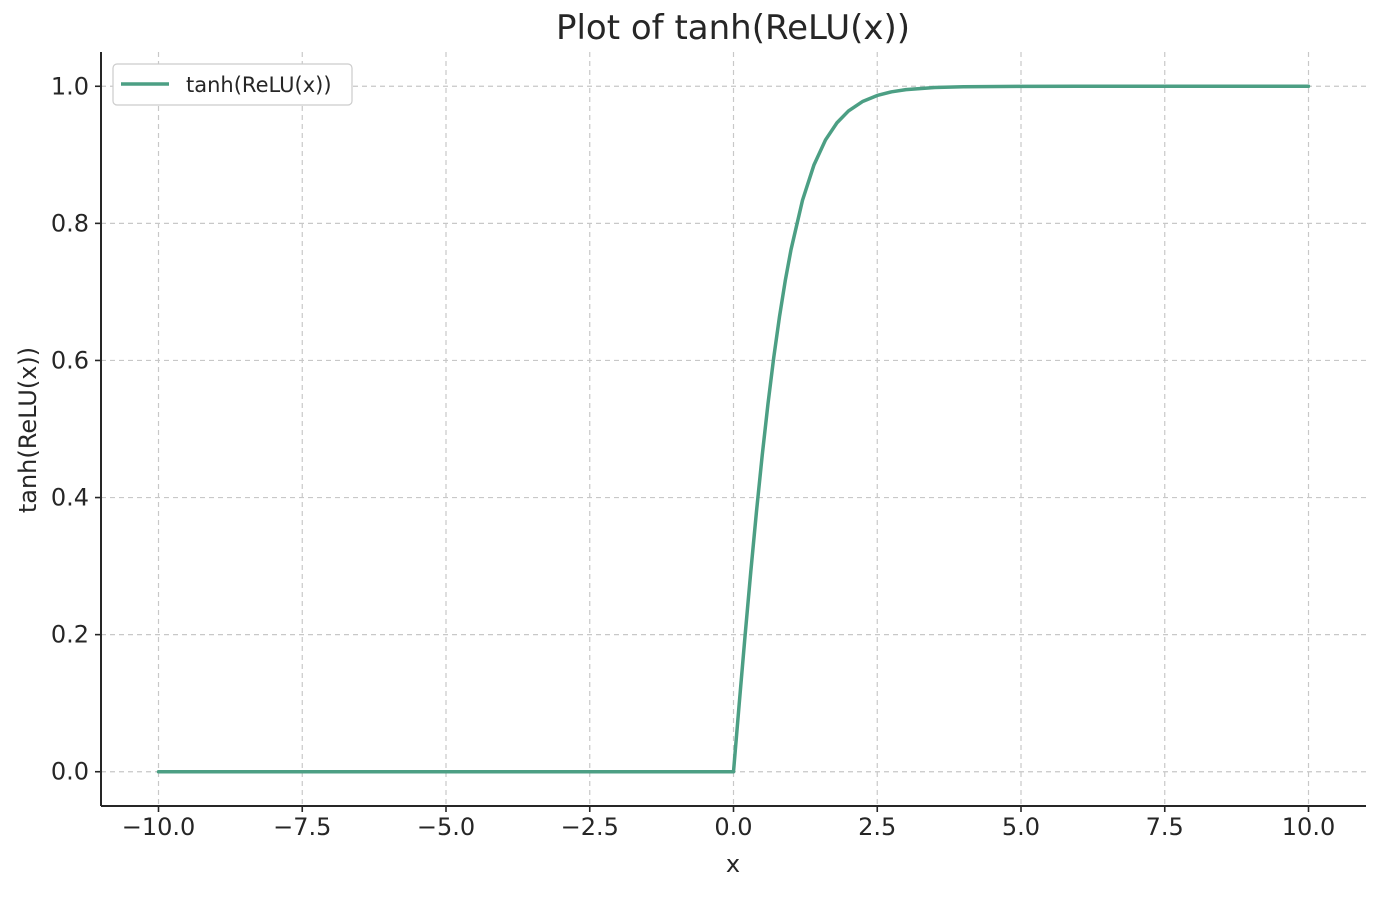 This screenshot has height=897, width=1382. What do you see at coordinates (70, 772) in the screenshot?
I see `y-tick-label: 0.0` at bounding box center [70, 772].